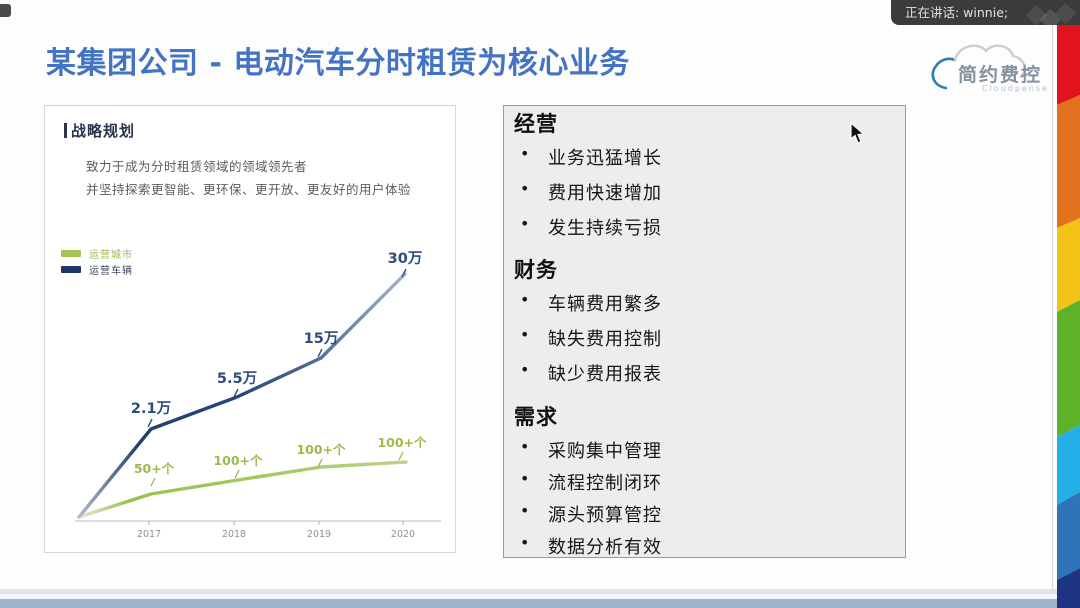 The width and height of the screenshot is (1080, 608). I want to click on strategy-desc-line2: 并坚持探索更智能、更环保、更开放、更友好的用户体验, so click(249, 189).